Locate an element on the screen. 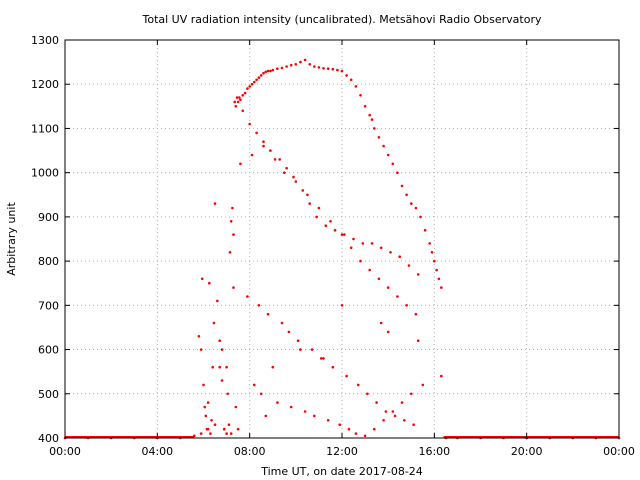 This screenshot has height=480, width=640. x-tick-label: 04:00 is located at coordinates (157, 451).